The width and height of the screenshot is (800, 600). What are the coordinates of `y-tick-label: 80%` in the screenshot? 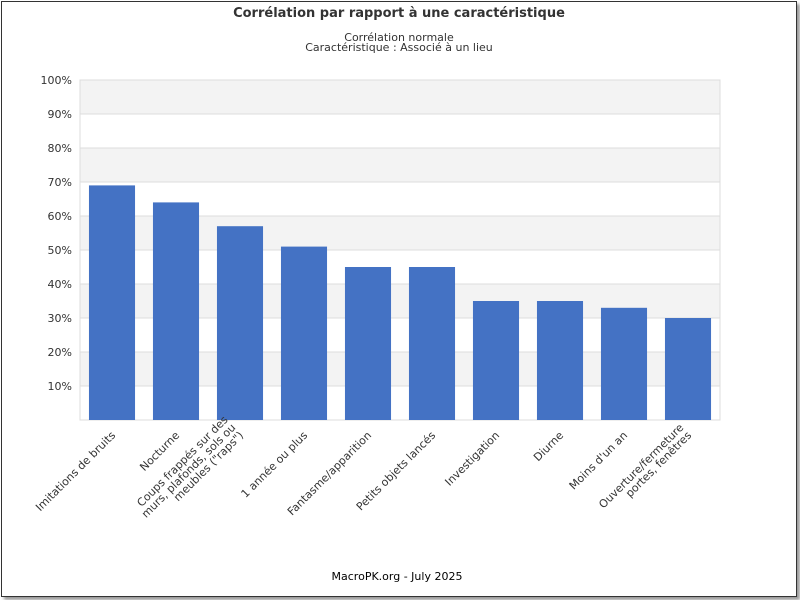 It's located at (60, 148).